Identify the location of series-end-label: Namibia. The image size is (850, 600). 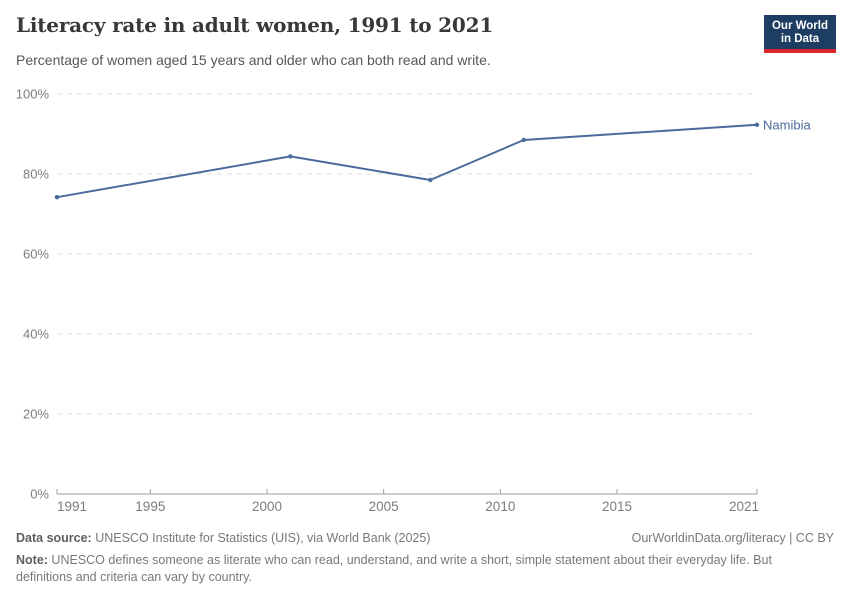
(787, 124).